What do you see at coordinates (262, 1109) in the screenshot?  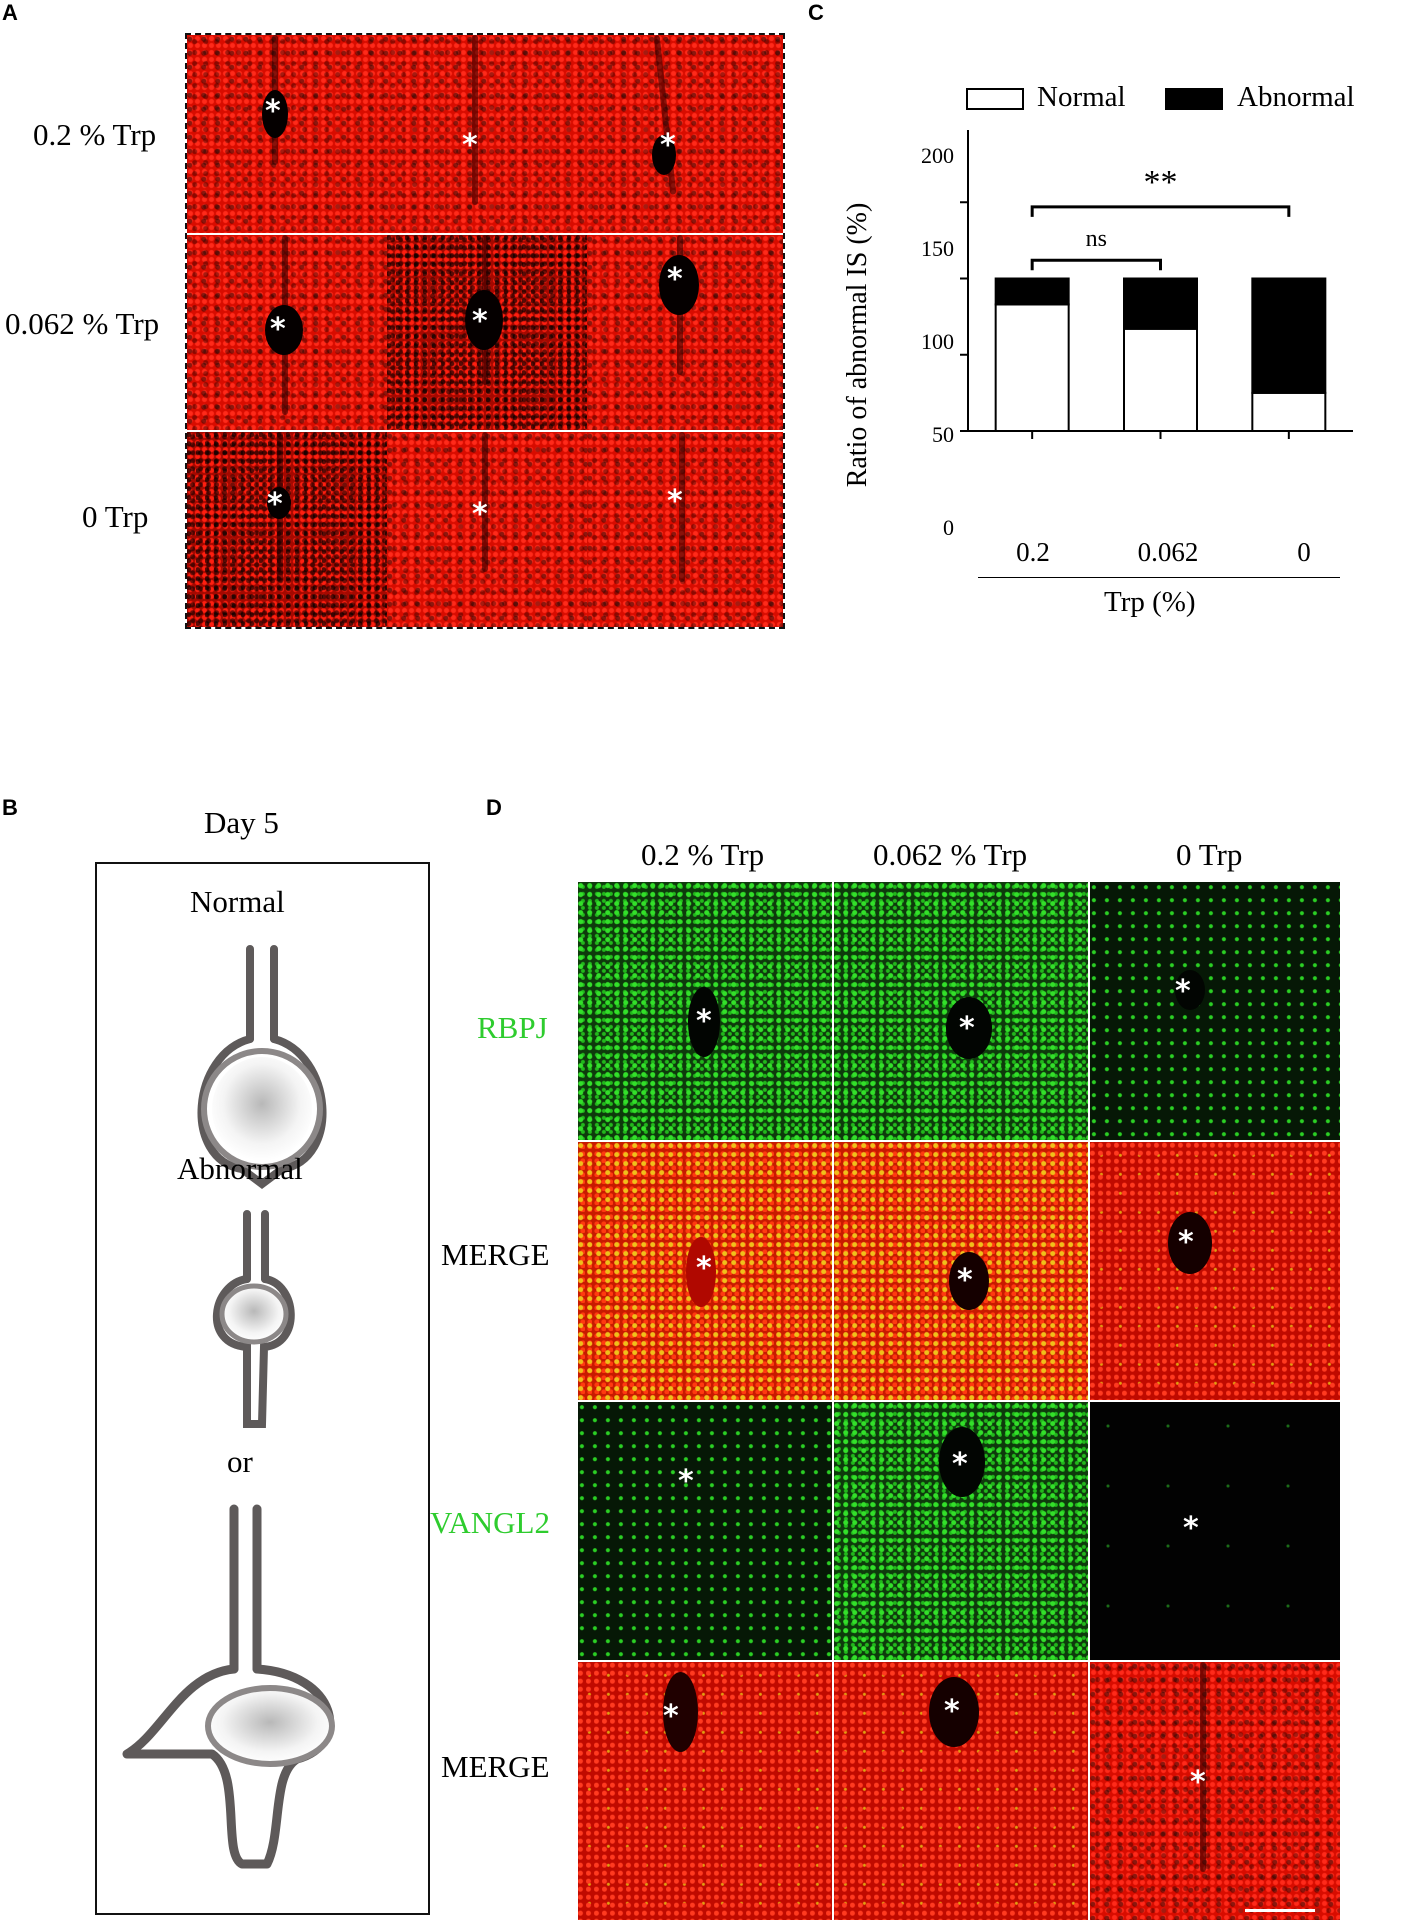 I see `embryo-shape` at bounding box center [262, 1109].